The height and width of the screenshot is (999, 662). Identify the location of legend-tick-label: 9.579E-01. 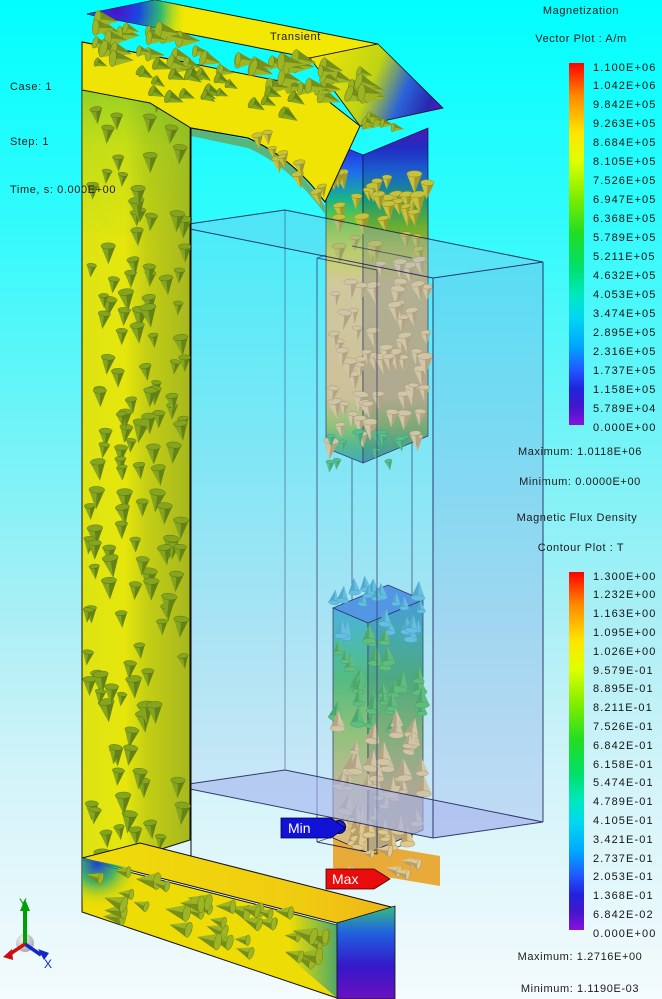
(623, 670).